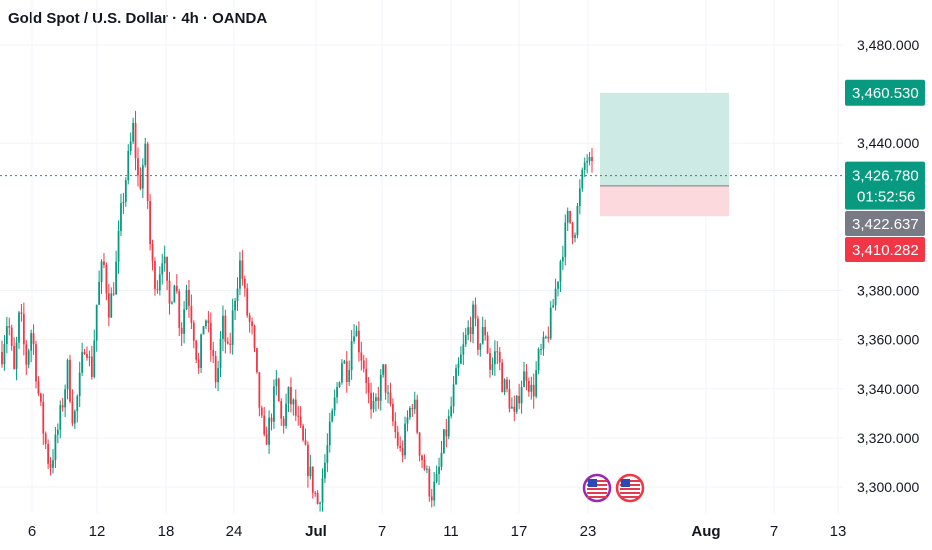 This screenshot has height=550, width=932. I want to click on economic-event-icon, so click(597, 488).